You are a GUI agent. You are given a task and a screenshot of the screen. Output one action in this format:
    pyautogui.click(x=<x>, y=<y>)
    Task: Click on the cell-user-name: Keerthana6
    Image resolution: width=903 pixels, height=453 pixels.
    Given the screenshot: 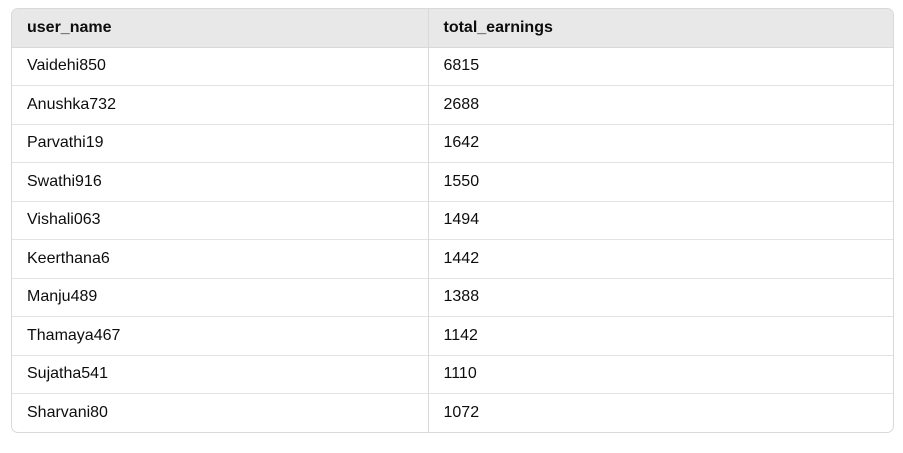 What is the action you would take?
    pyautogui.click(x=220, y=258)
    